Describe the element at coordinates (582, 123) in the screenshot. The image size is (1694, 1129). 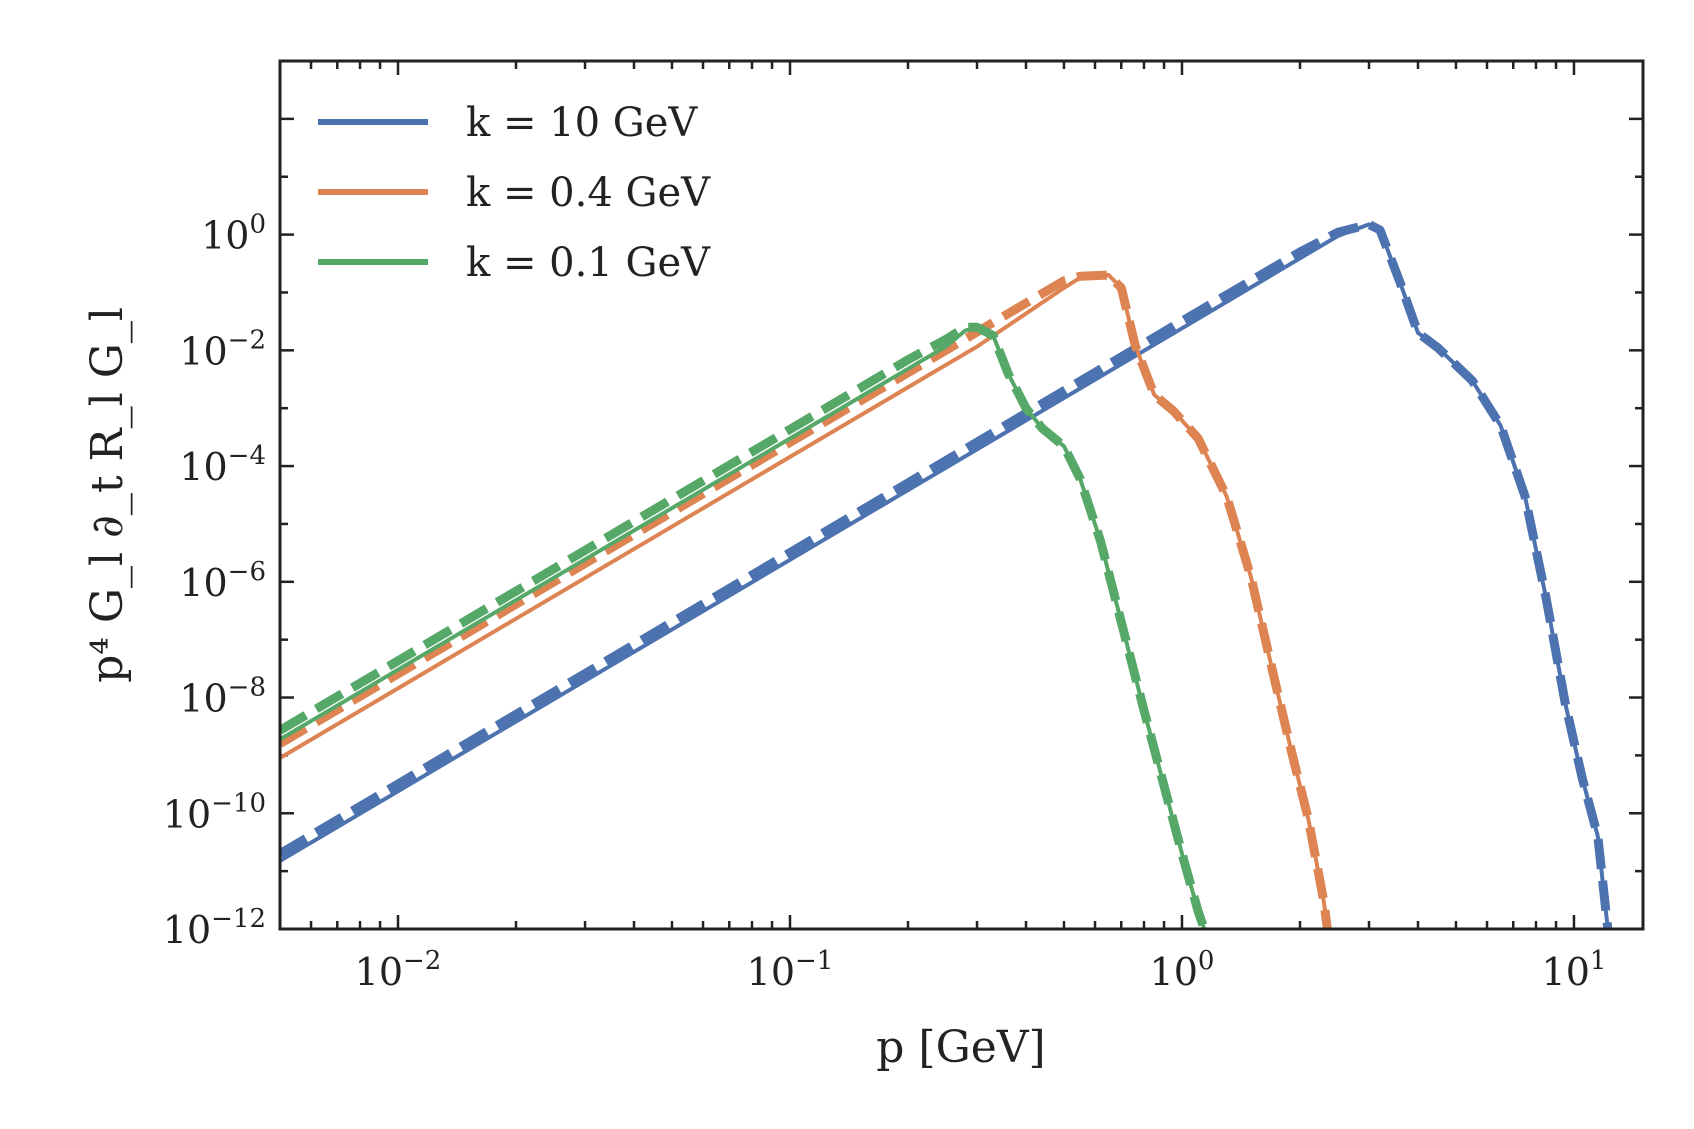
I see `legend-label-k10: k = 10 GeV` at that location.